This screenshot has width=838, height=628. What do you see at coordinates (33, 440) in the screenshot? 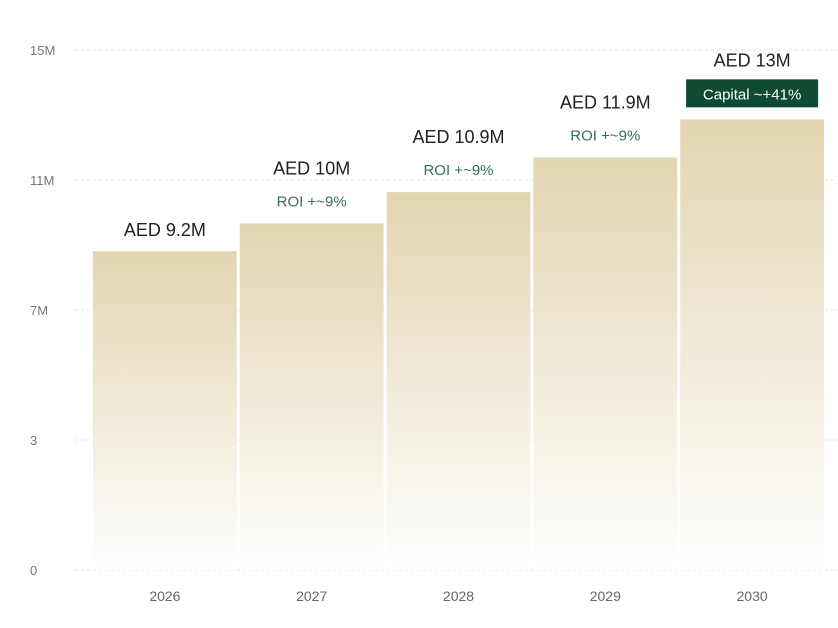
I see `y-tick-label: 3` at bounding box center [33, 440].